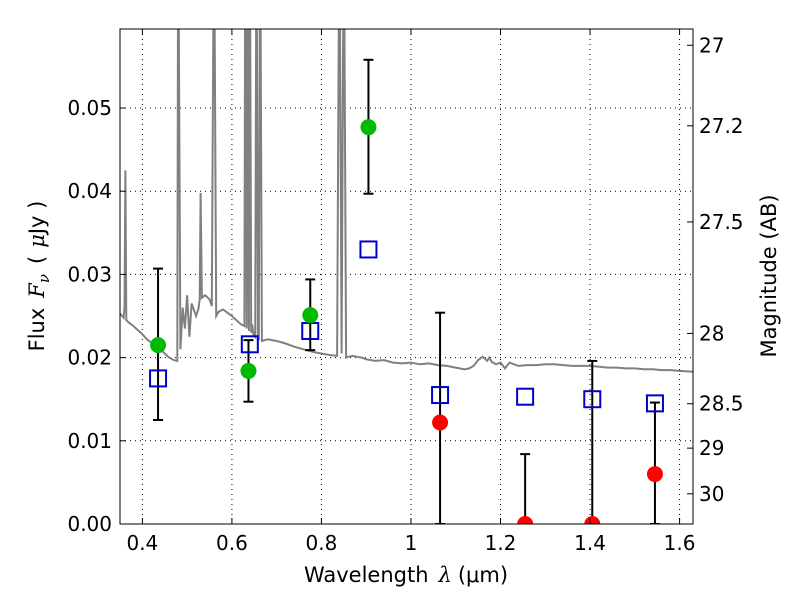  I want to click on x-tick-label: 0.6, so click(232, 543).